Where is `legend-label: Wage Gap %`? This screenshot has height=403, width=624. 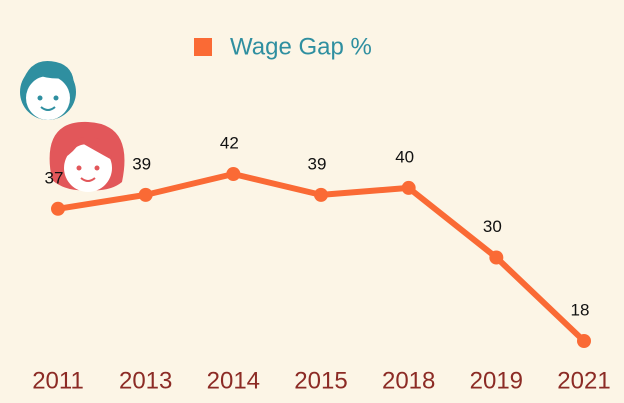 legend-label: Wage Gap % is located at coordinates (301, 46).